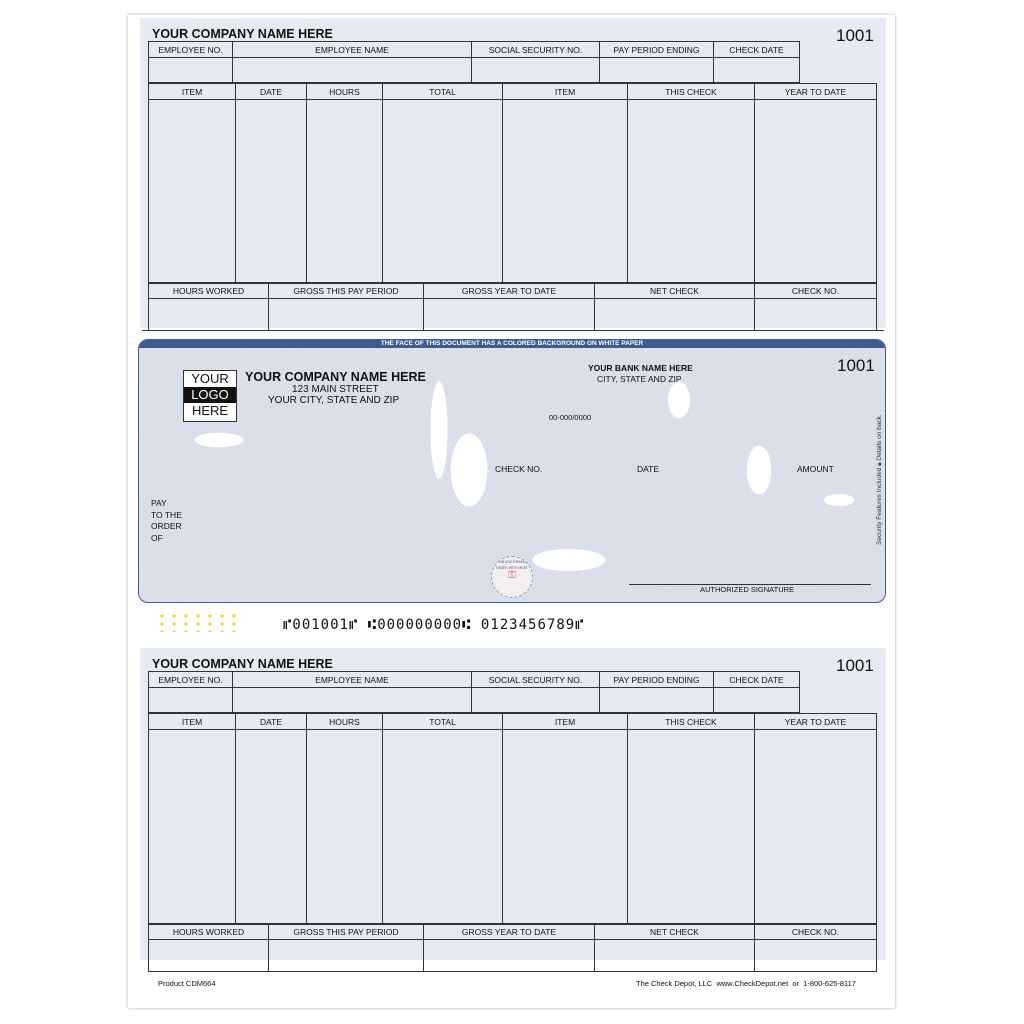 This screenshot has width=1024, height=1024. Describe the element at coordinates (344, 721) in the screenshot. I see `column-header: HOURS` at that location.